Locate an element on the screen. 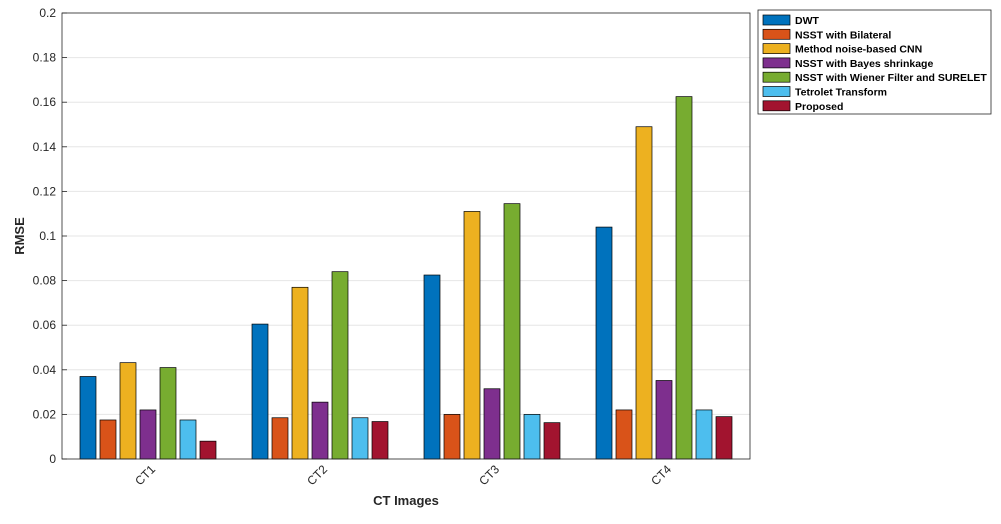 This screenshot has width=1001, height=524. y-tick-label: 0.16 is located at coordinates (45, 102).